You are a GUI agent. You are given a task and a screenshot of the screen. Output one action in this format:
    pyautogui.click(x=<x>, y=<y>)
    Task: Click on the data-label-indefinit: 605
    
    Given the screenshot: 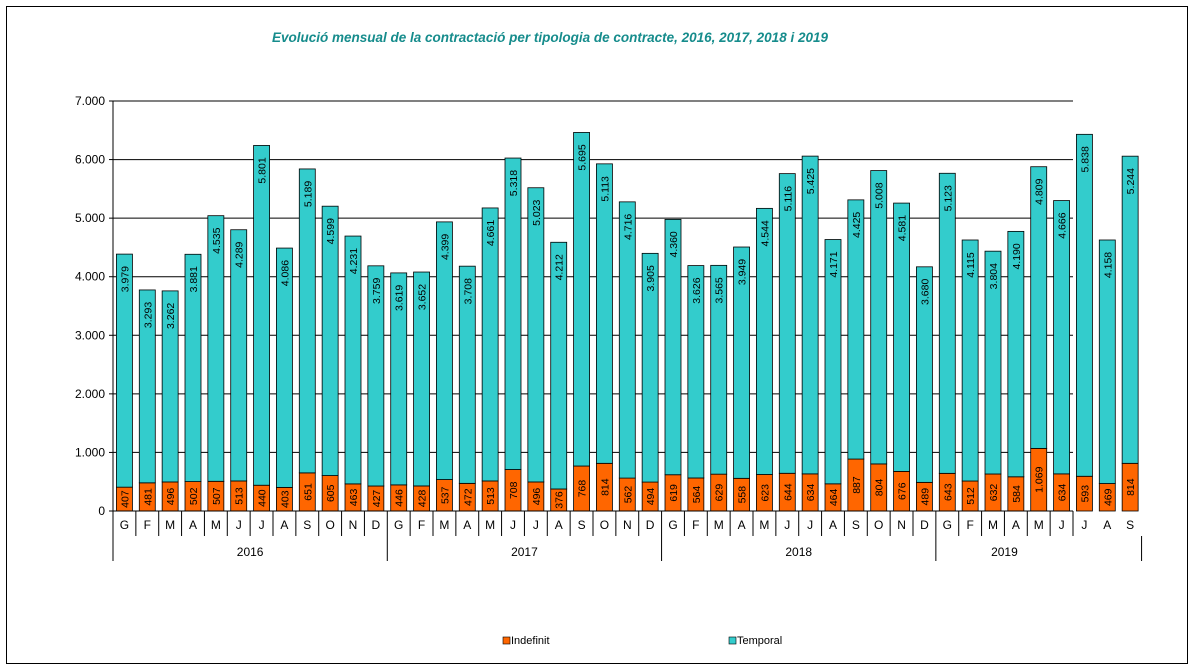 What is the action you would take?
    pyautogui.click(x=331, y=493)
    